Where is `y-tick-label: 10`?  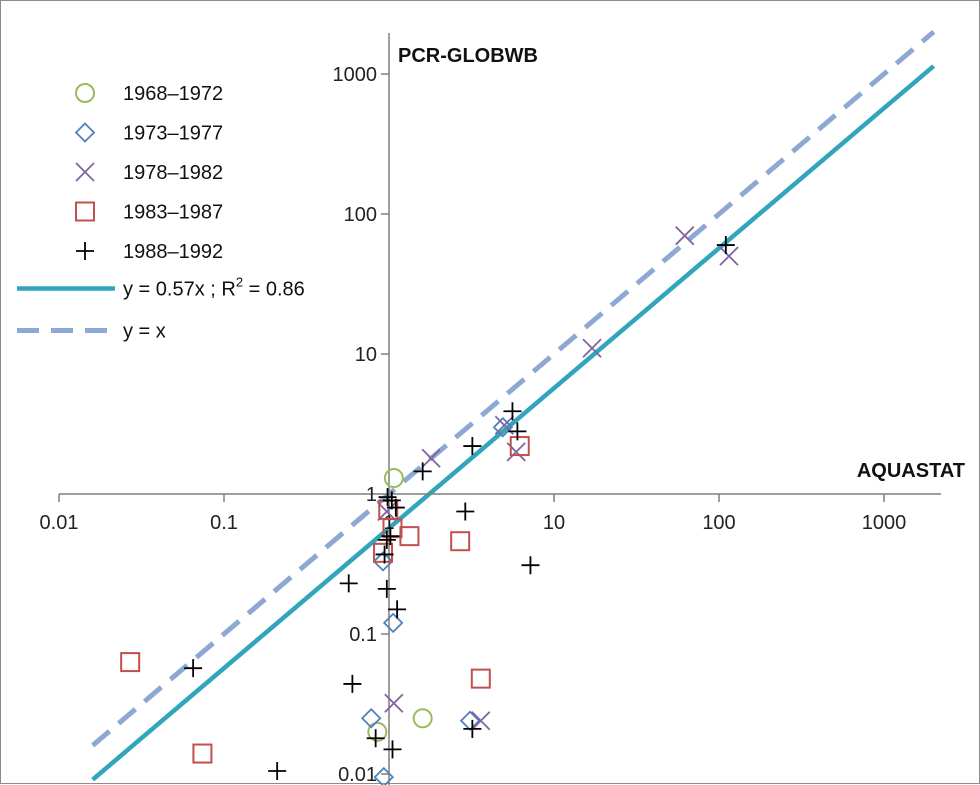
y-tick-label: 10 is located at coordinates (366, 355).